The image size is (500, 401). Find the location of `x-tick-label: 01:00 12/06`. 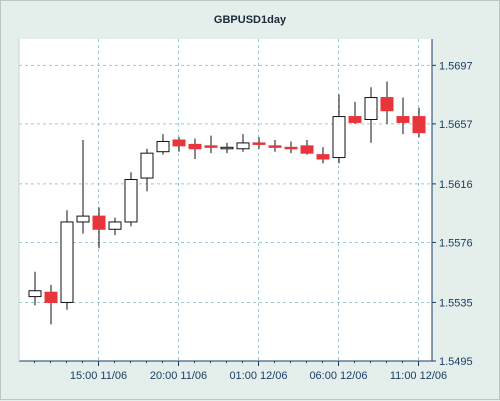

x-tick-label: 01:00 12/06 is located at coordinates (258, 376).